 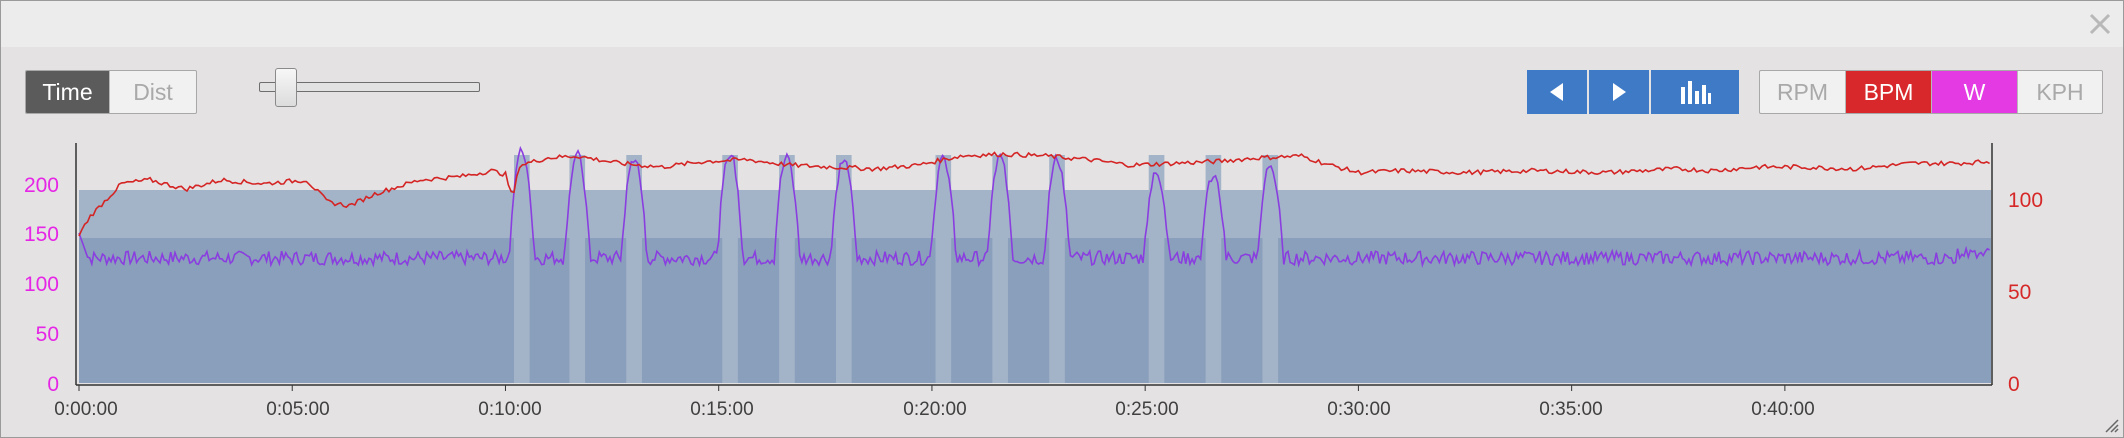 I want to click on close-icon, so click(x=2100, y=24).